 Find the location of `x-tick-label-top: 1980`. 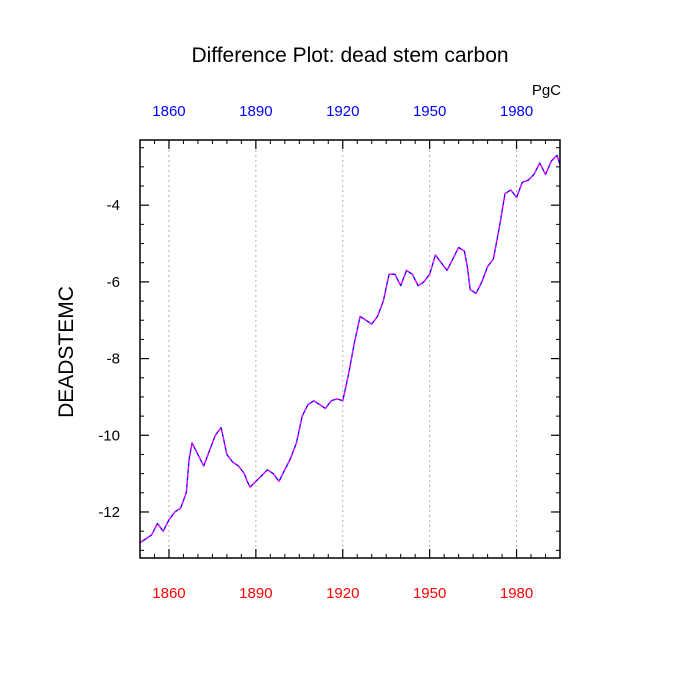

x-tick-label-top: 1980 is located at coordinates (516, 111).